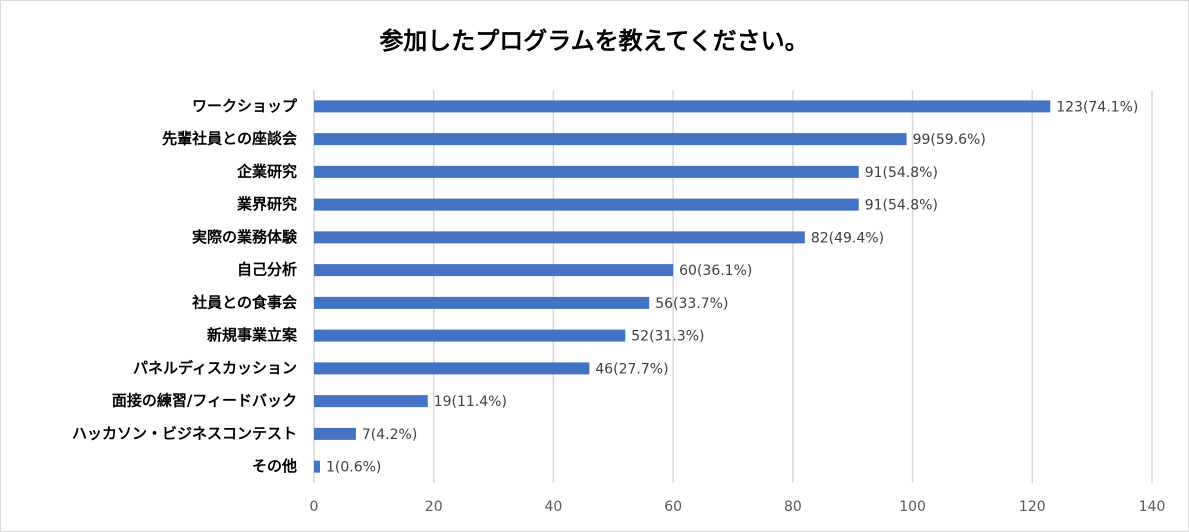 The height and width of the screenshot is (532, 1189). Describe the element at coordinates (215, 368) in the screenshot. I see `category-label: パネルディスカッション` at that location.